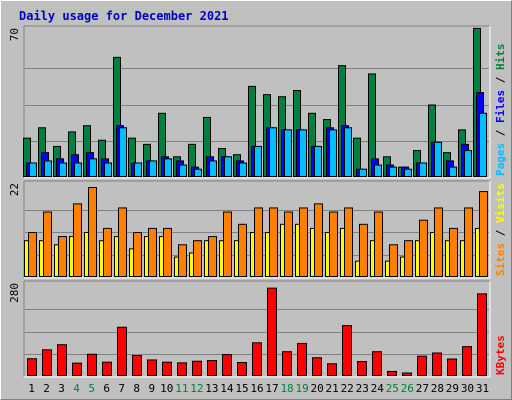 The image size is (512, 400). I want to click on day-label-21: 21, so click(332, 388).